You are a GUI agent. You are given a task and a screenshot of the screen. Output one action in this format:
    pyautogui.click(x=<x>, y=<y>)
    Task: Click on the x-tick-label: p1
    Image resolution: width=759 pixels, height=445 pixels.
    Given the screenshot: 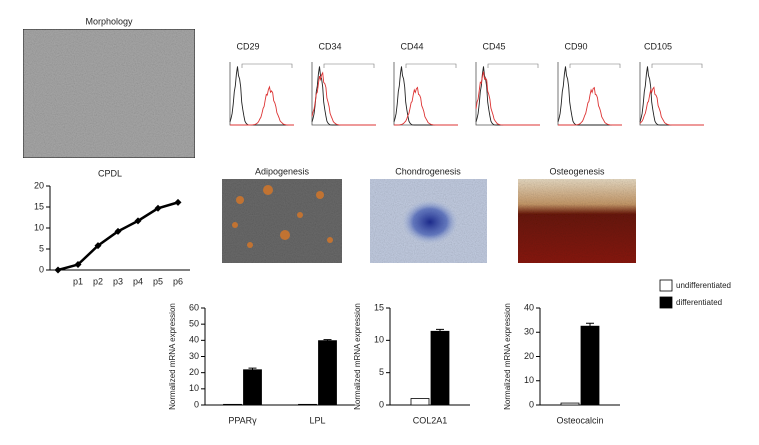 What is the action you would take?
    pyautogui.click(x=78, y=281)
    